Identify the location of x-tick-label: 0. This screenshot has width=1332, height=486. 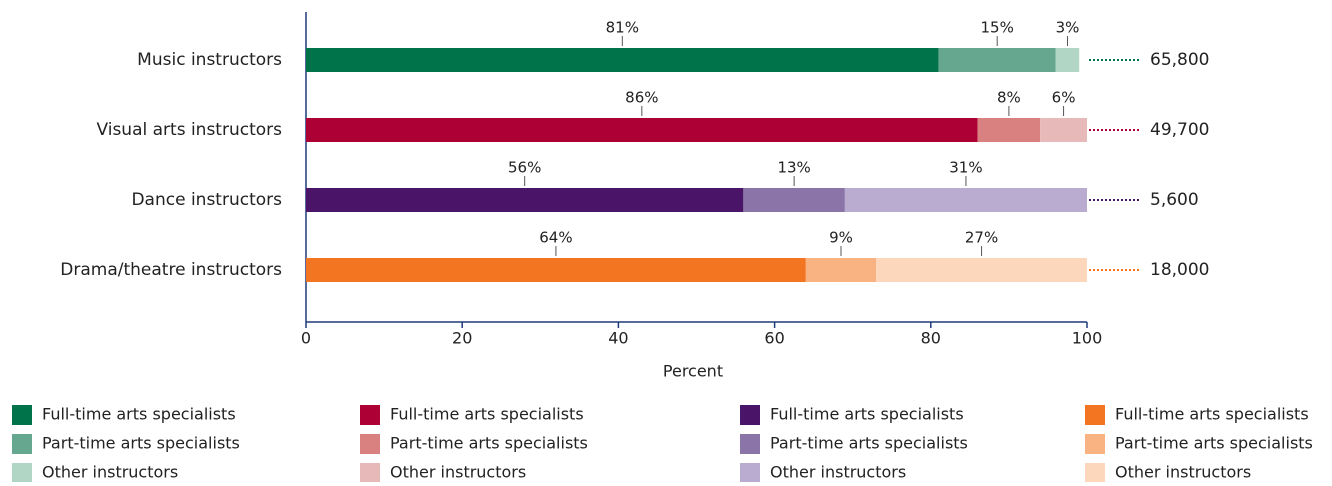
(306, 338).